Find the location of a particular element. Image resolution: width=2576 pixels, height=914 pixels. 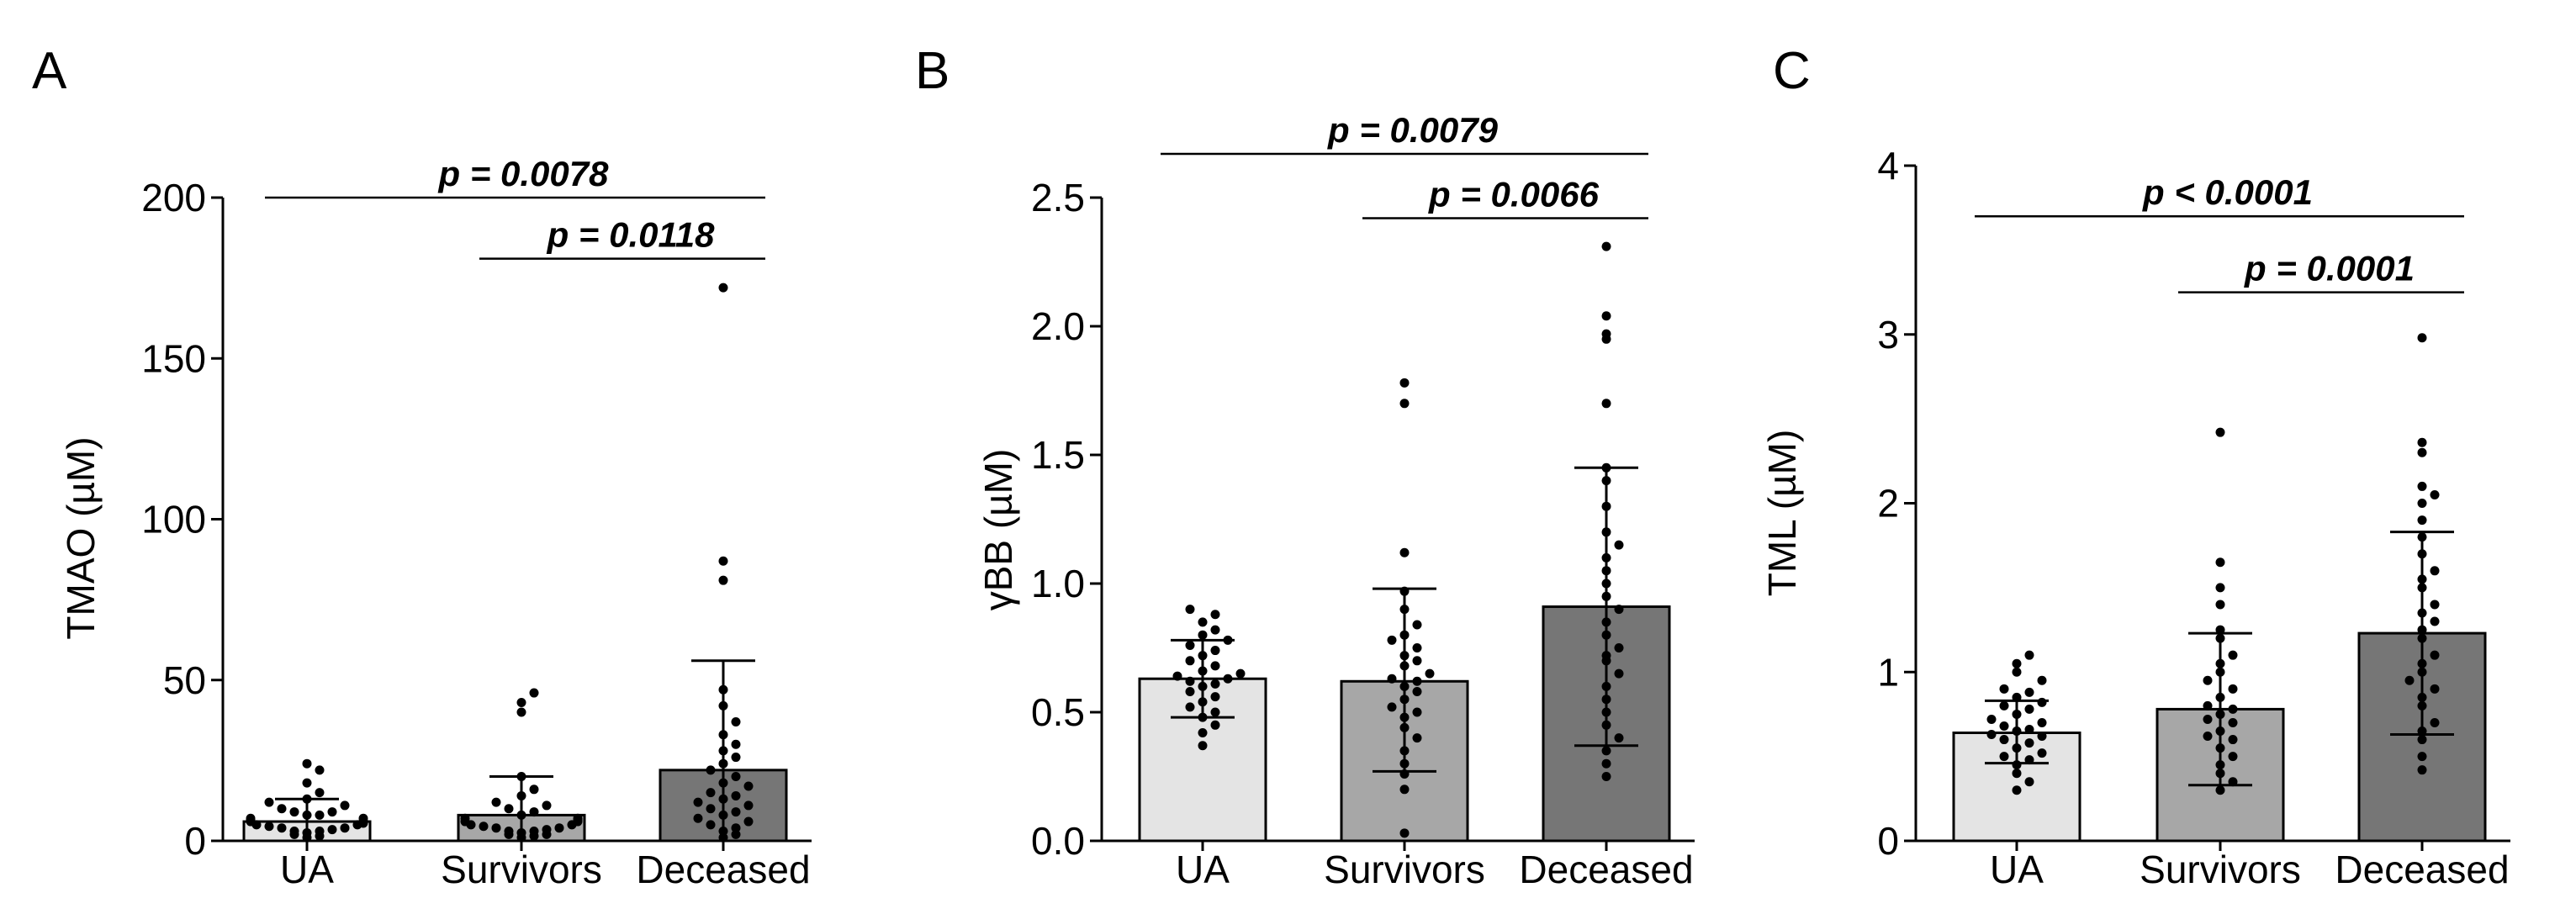

y-tick-label: 2 is located at coordinates (1888, 504).